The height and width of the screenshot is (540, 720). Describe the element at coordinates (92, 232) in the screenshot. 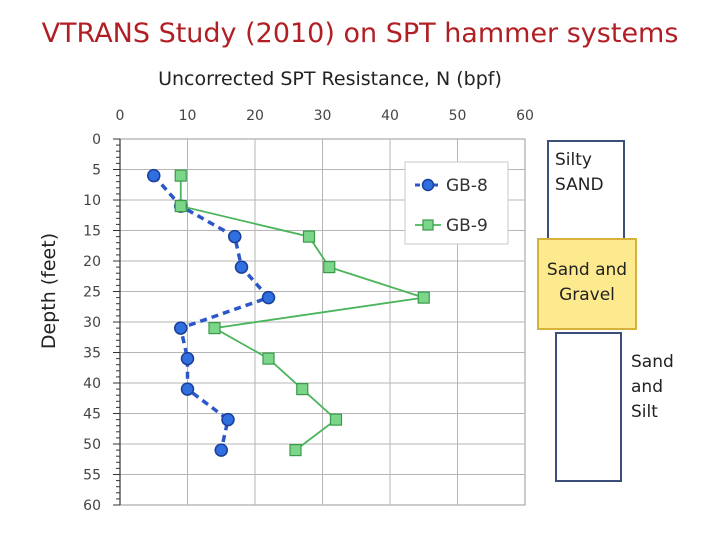

I see `y-tick-label: 15` at that location.